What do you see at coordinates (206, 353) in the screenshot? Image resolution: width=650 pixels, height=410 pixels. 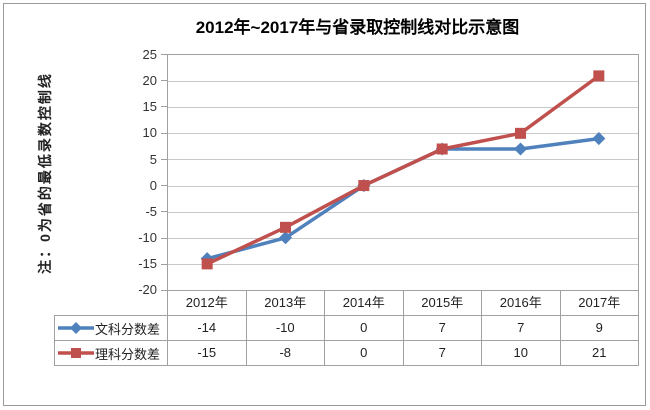 I see `table-value-cell: -15` at bounding box center [206, 353].